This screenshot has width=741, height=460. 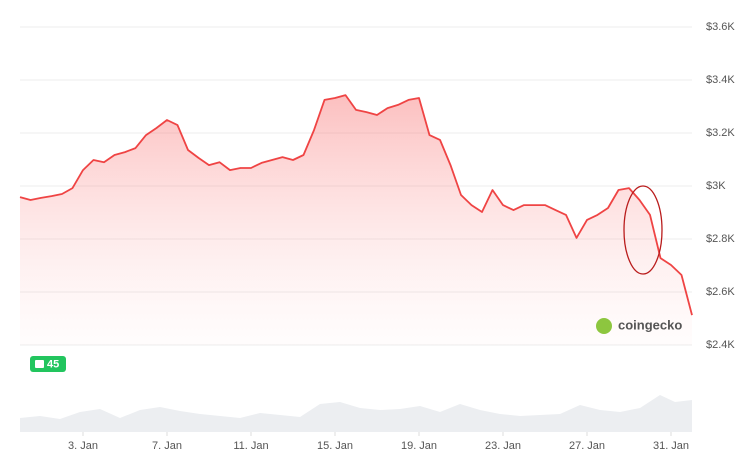 I want to click on y-tick-label: $3.4K, so click(x=720, y=80).